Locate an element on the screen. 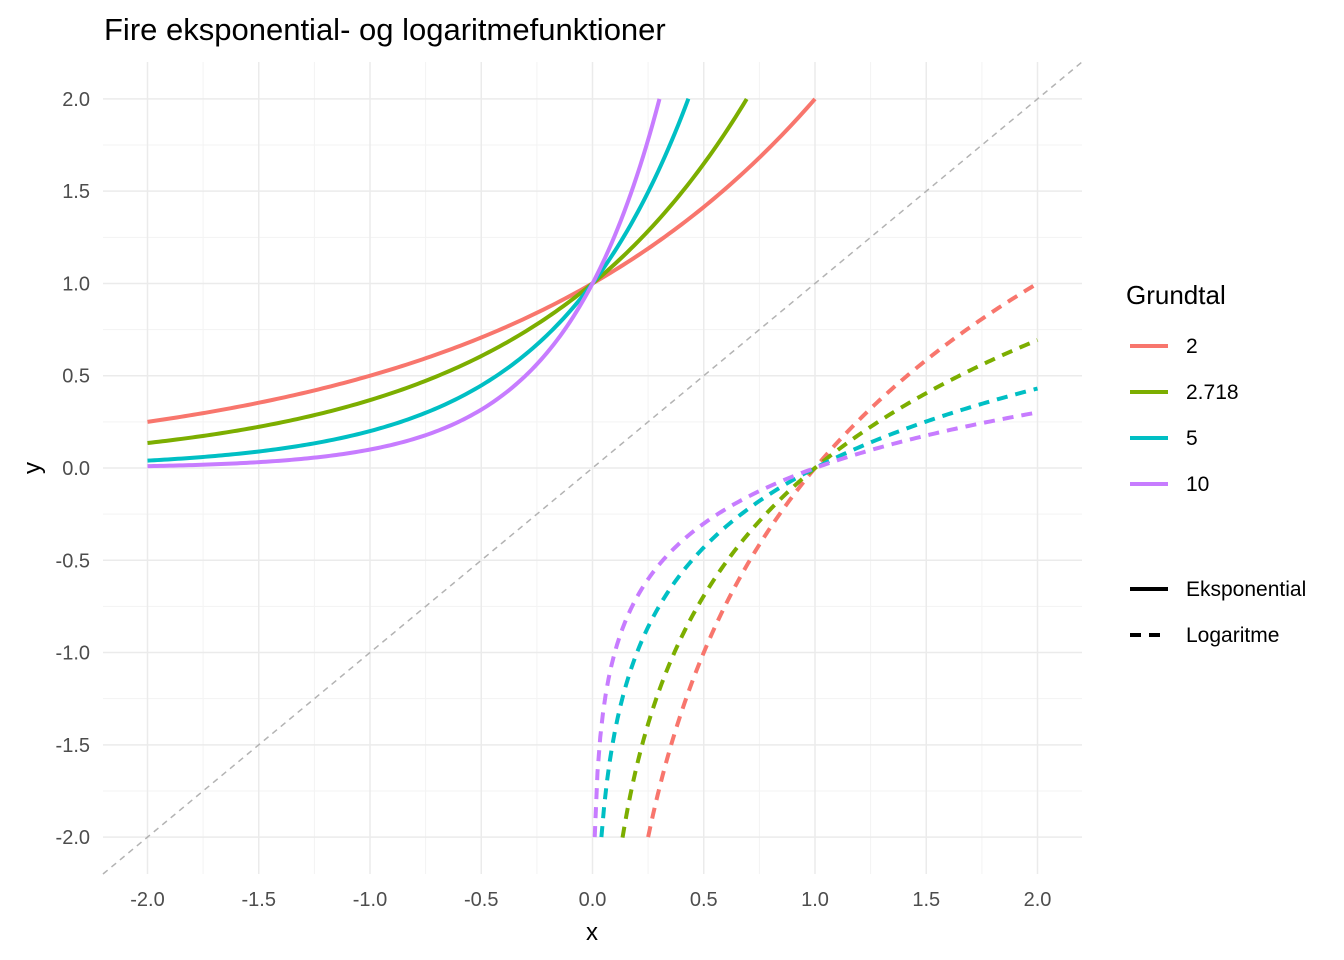 This screenshot has width=1344, height=960. y-tick-label: 0.0 is located at coordinates (76, 469).